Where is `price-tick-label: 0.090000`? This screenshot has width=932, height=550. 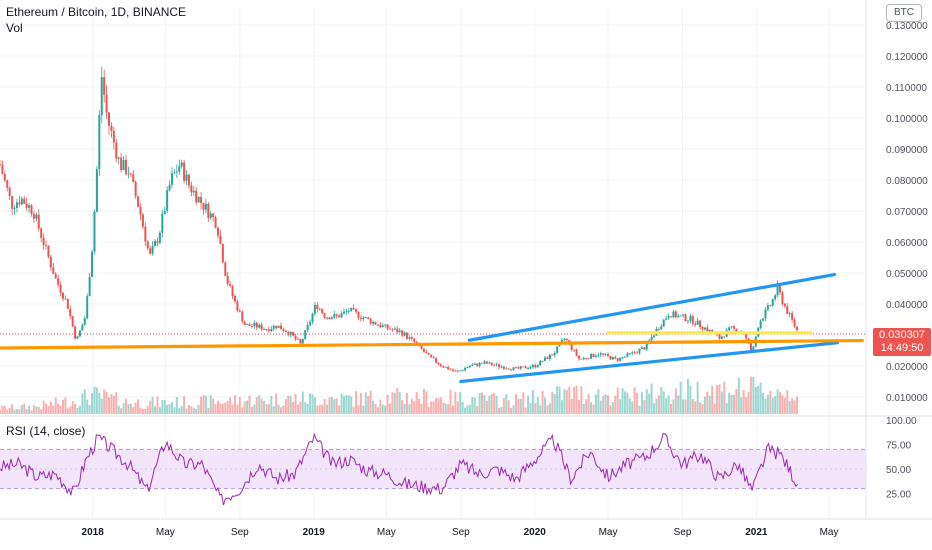 price-tick-label: 0.090000 is located at coordinates (907, 150).